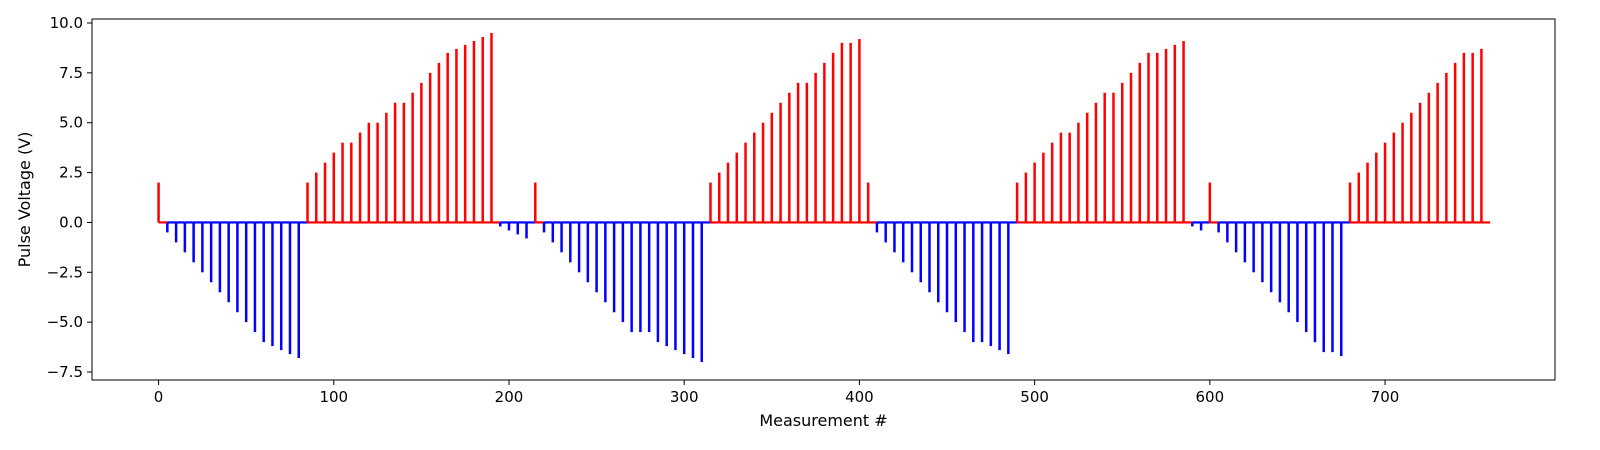 This screenshot has width=1600, height=450. I want to click on x-tick-label: 500, so click(1034, 397).